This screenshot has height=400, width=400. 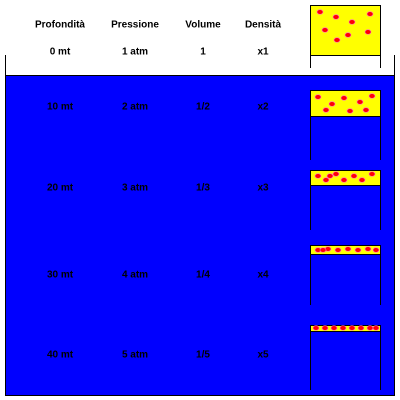 What do you see at coordinates (263, 275) in the screenshot?
I see `density-cell: x4` at bounding box center [263, 275].